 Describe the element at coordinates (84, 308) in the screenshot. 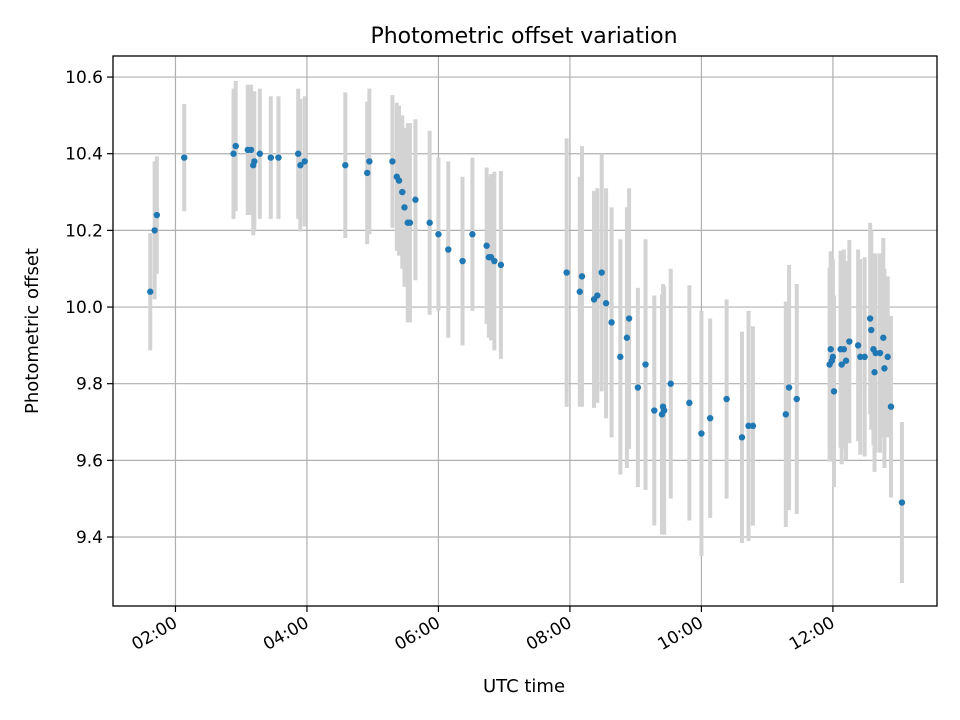

I see `y-tick-label: 10.0` at that location.